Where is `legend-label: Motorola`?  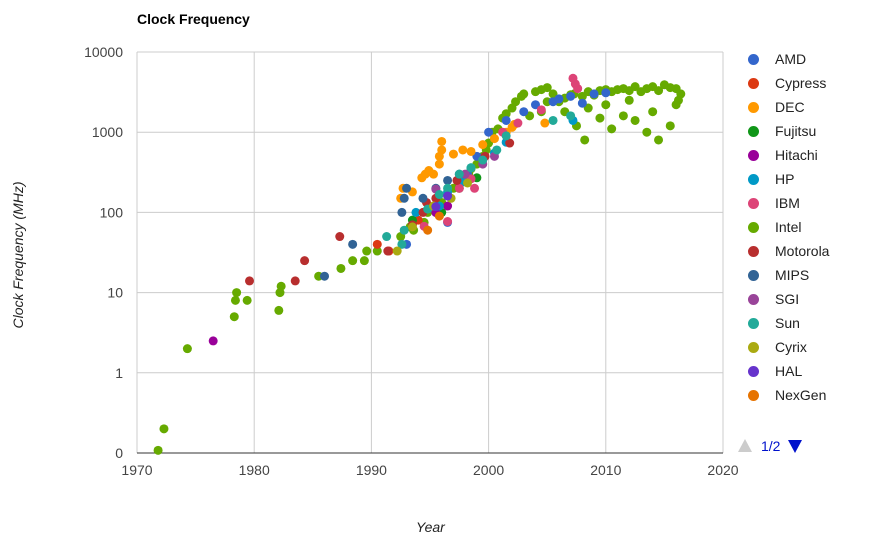
legend-label: Motorola is located at coordinates (802, 251).